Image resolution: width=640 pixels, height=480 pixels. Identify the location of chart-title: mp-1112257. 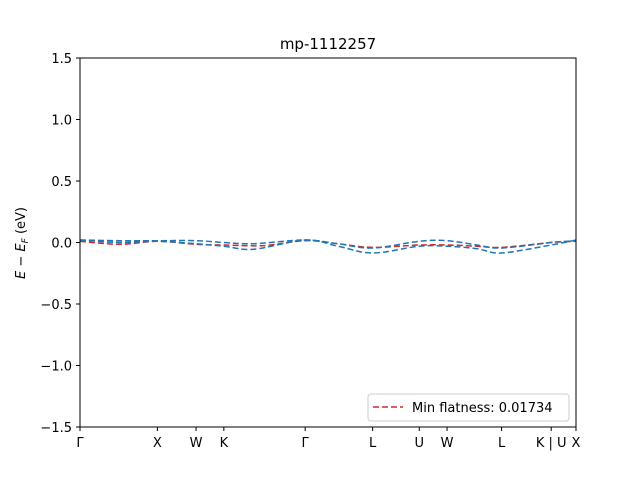
(328, 44).